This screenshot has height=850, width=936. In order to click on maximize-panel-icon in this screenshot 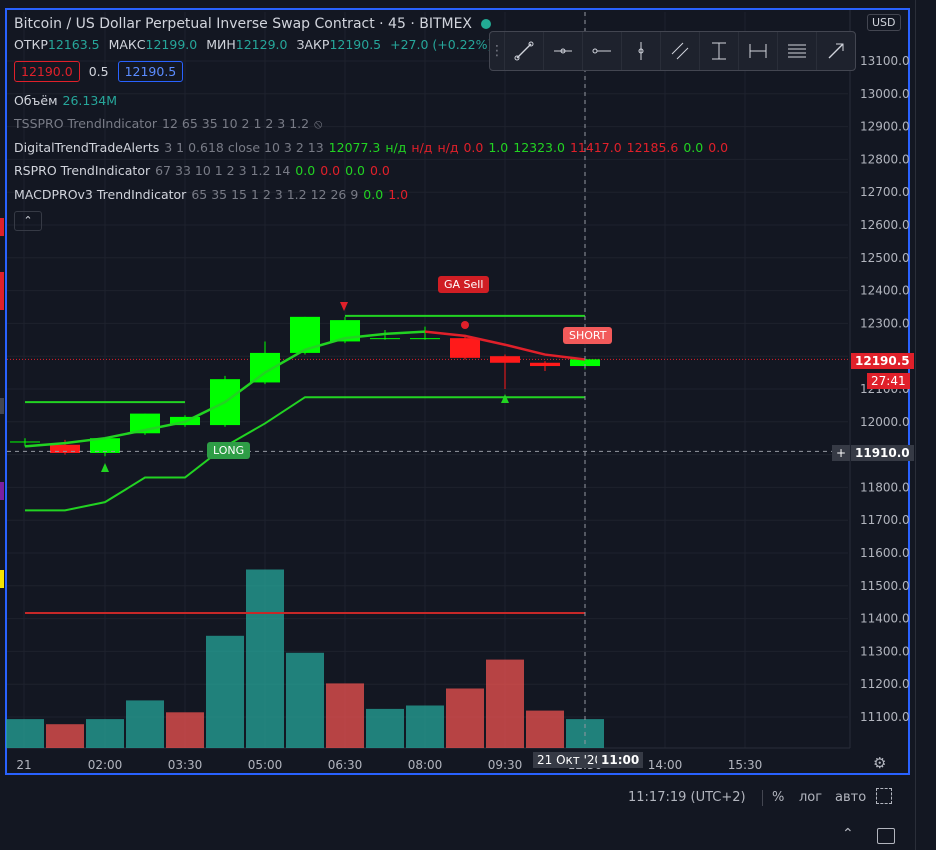, I will do `click(886, 836)`.